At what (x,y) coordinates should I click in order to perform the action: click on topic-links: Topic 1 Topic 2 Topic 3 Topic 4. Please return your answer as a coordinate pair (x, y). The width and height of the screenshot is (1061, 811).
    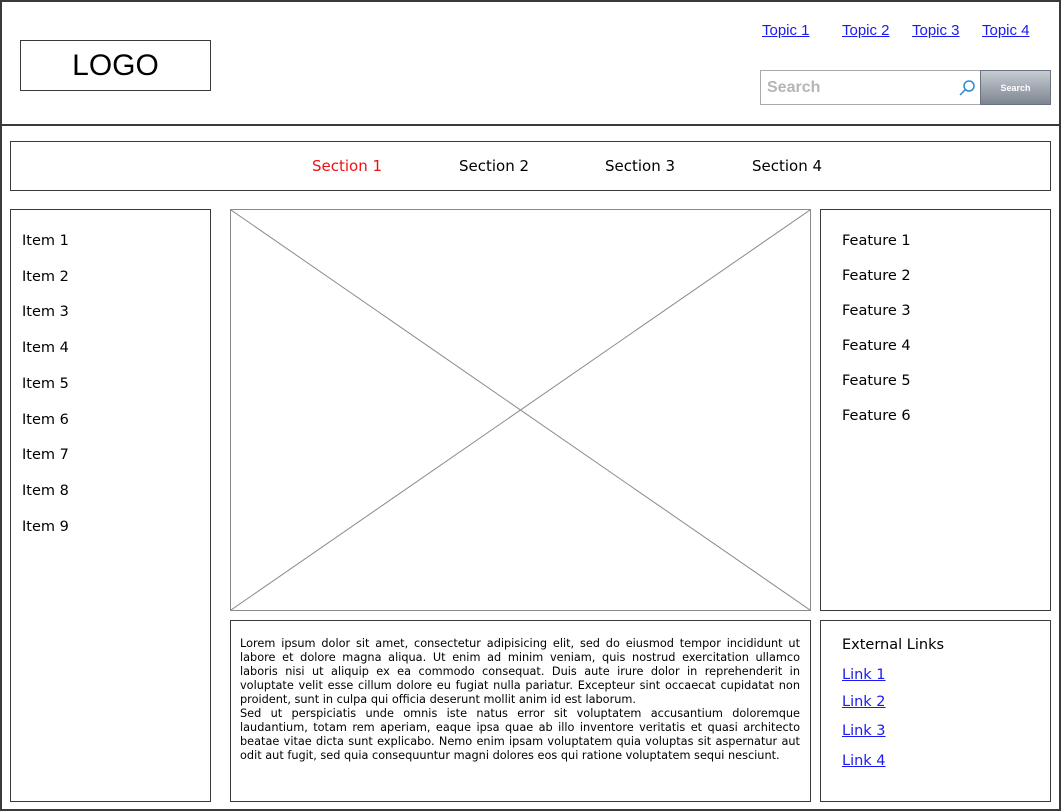
    Looking at the image, I should click on (530, 32).